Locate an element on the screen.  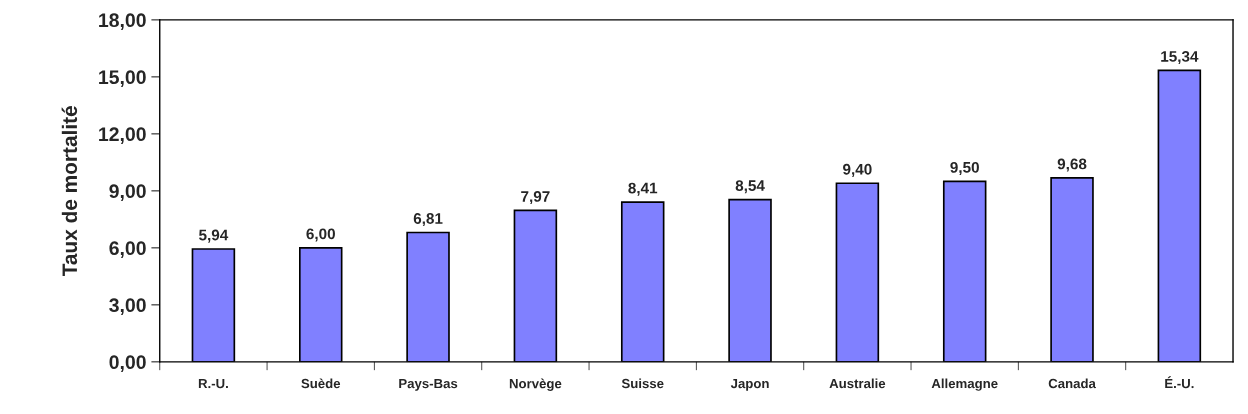
x-tick-label: Japon is located at coordinates (749, 384).